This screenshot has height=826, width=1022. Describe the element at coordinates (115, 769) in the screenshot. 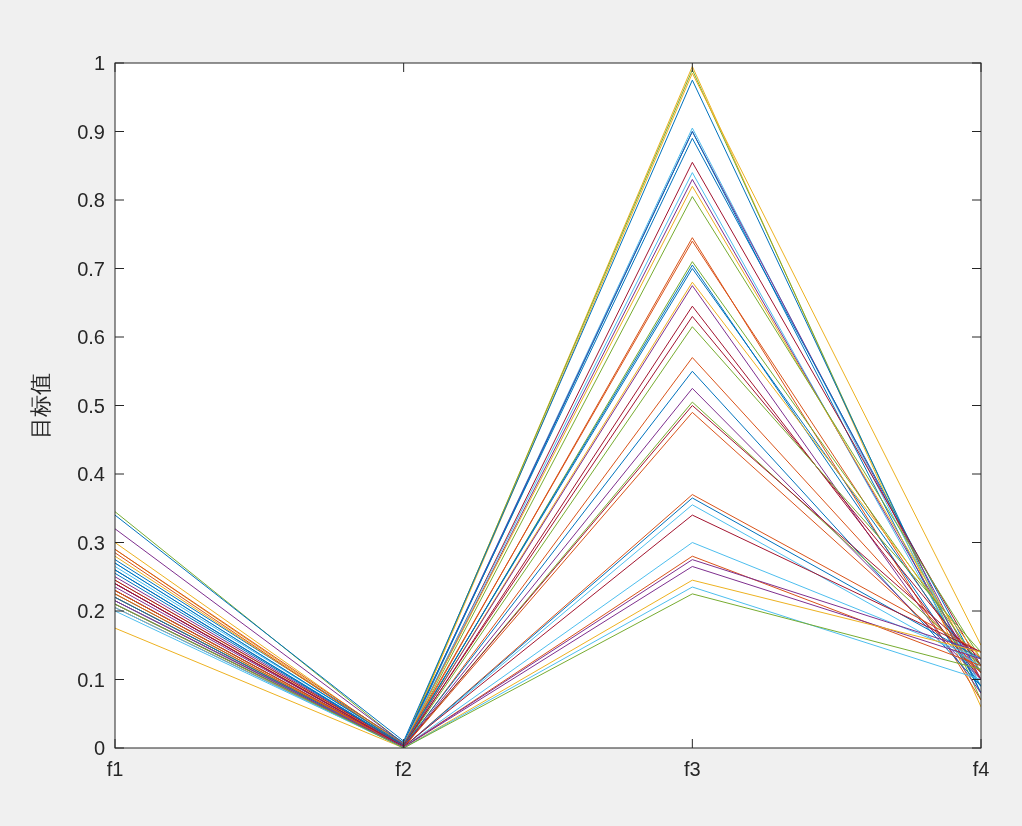

I see `x-tick-label: f1` at that location.